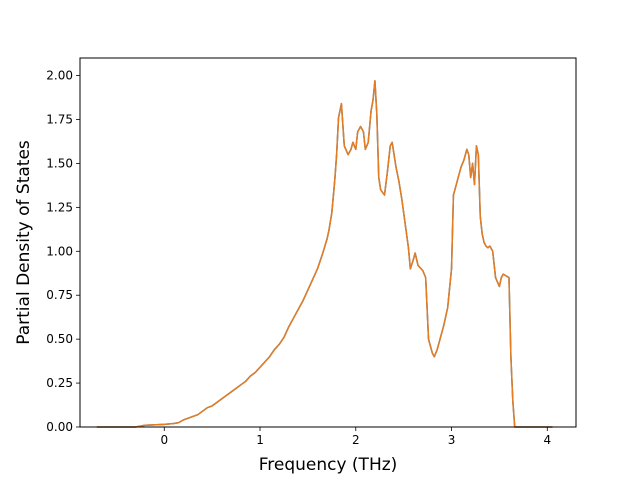 The width and height of the screenshot is (640, 480). What do you see at coordinates (59, 163) in the screenshot?
I see `y-tick-label: 1.50` at bounding box center [59, 163].